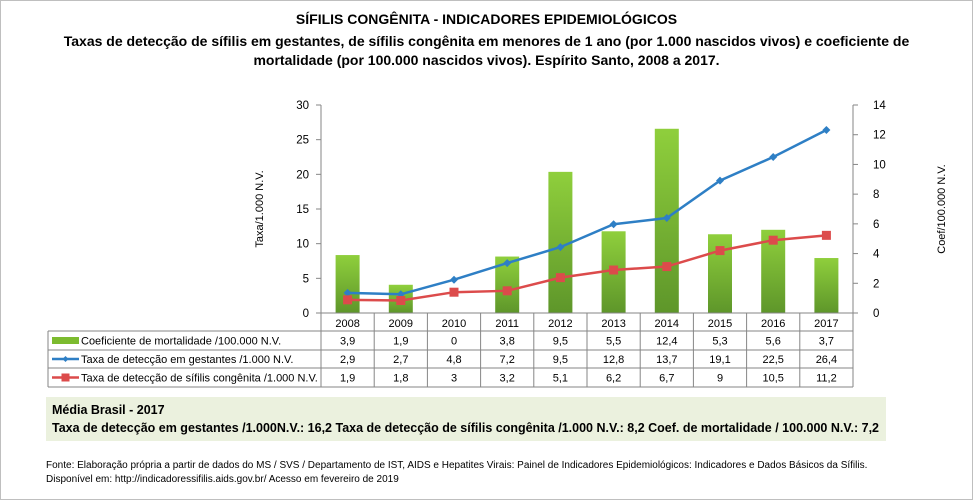 The height and width of the screenshot is (500, 973). I want to click on table-cell: 6,7, so click(666, 379).